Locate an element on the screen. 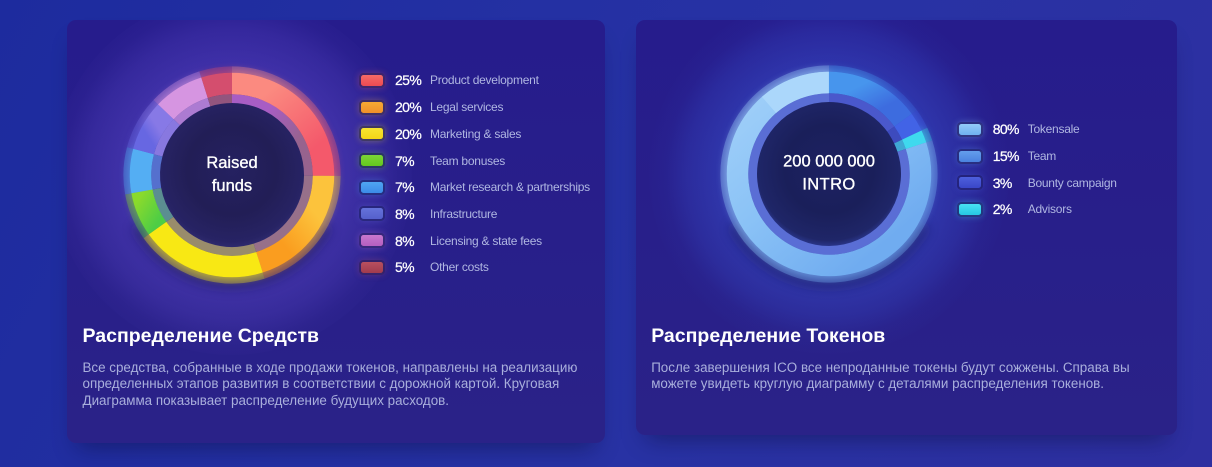 This screenshot has height=467, width=1212. svg-text: funds is located at coordinates (232, 186).